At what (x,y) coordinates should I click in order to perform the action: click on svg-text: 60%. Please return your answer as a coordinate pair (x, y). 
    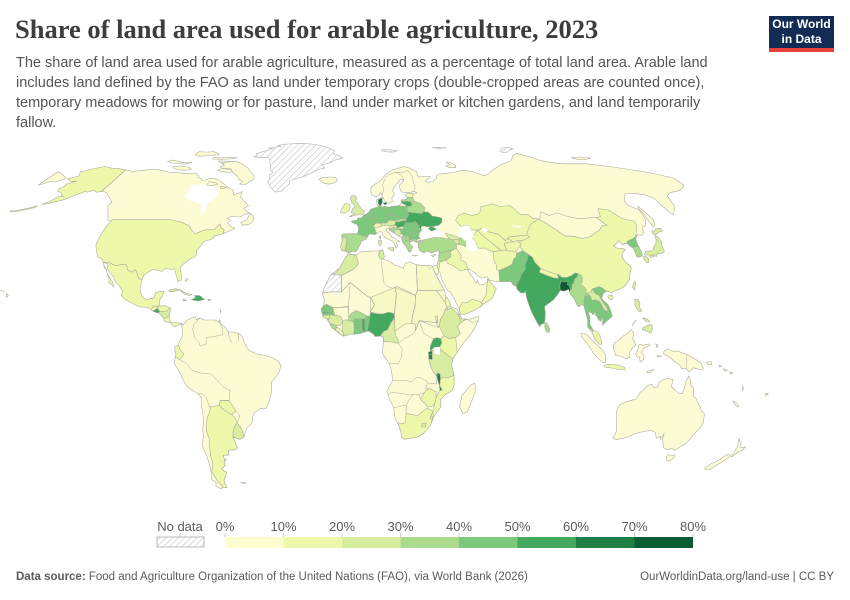
    Looking at the image, I should click on (576, 526).